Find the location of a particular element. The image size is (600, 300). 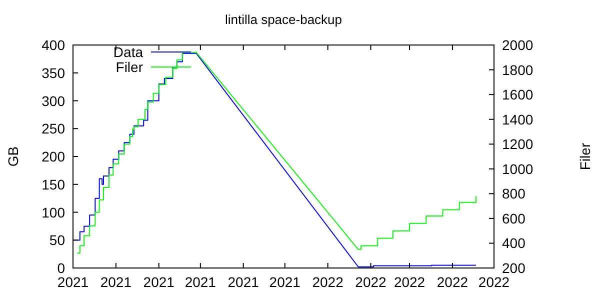

y2-tick-label: 1800 is located at coordinates (518, 70).